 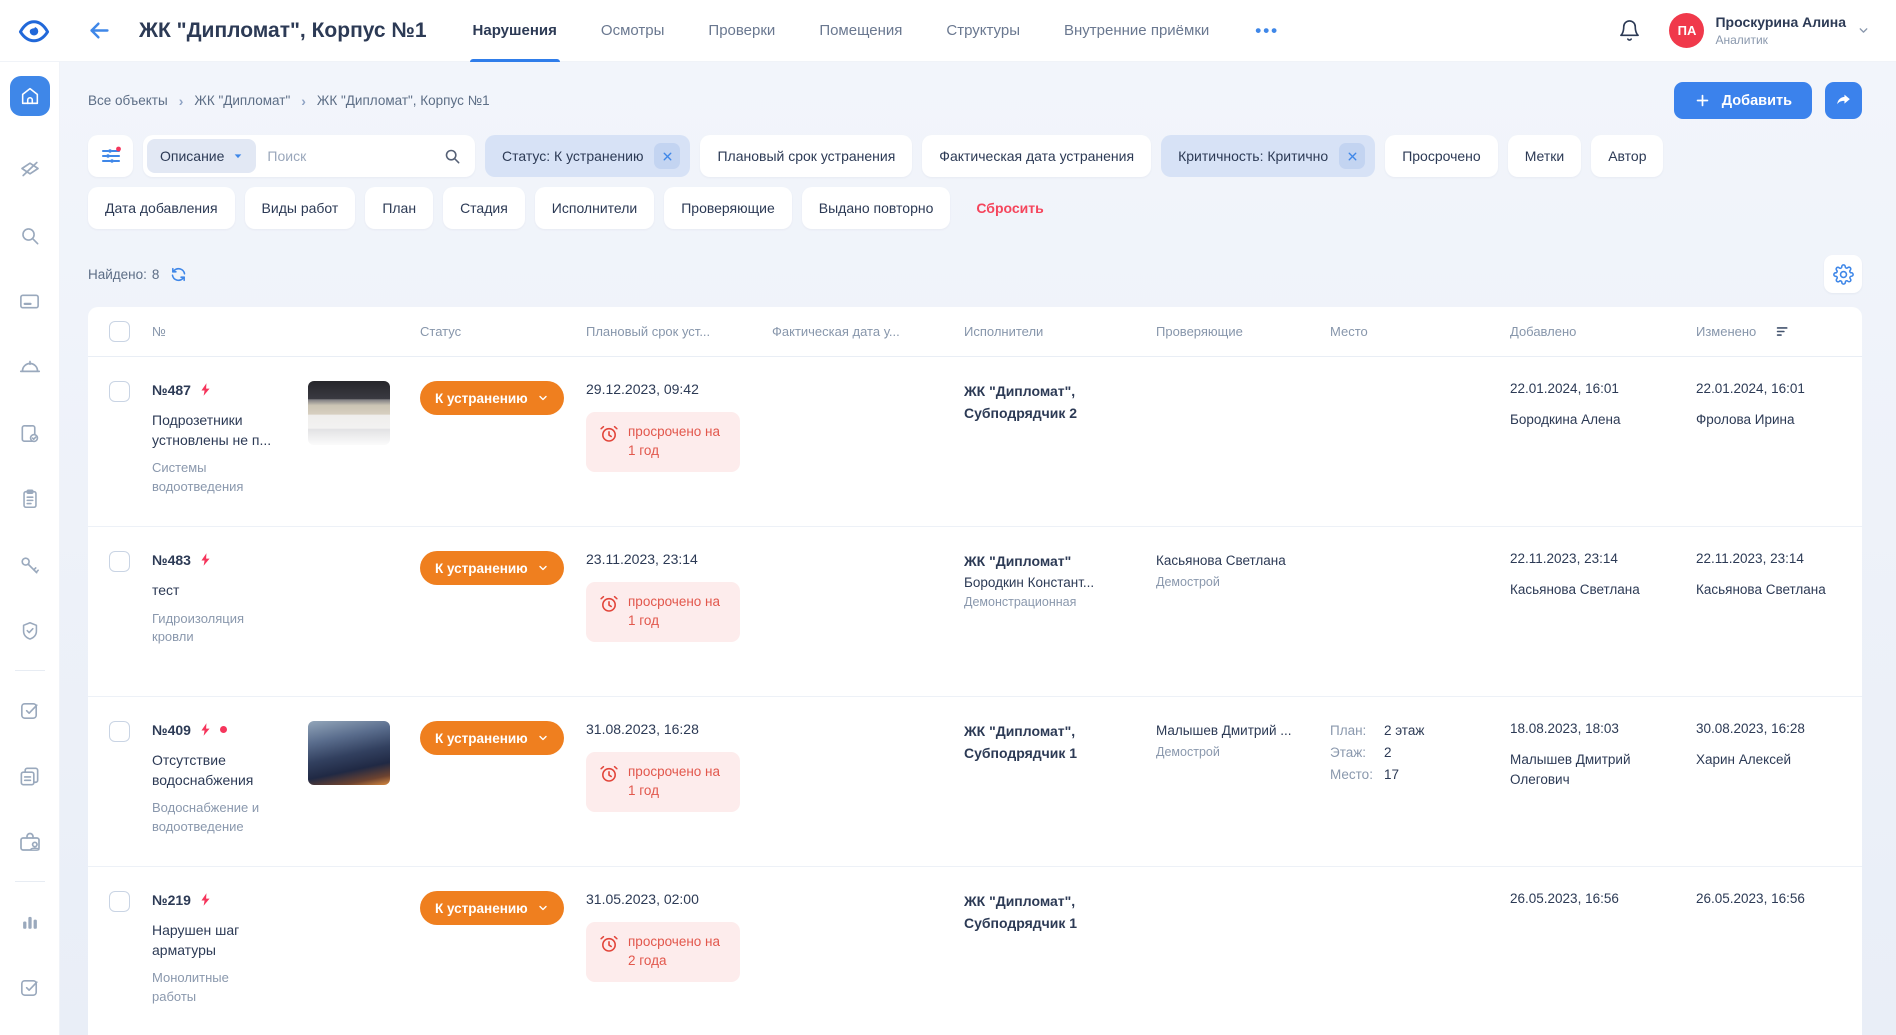 I want to click on approvals-icon, so click(x=29, y=987).